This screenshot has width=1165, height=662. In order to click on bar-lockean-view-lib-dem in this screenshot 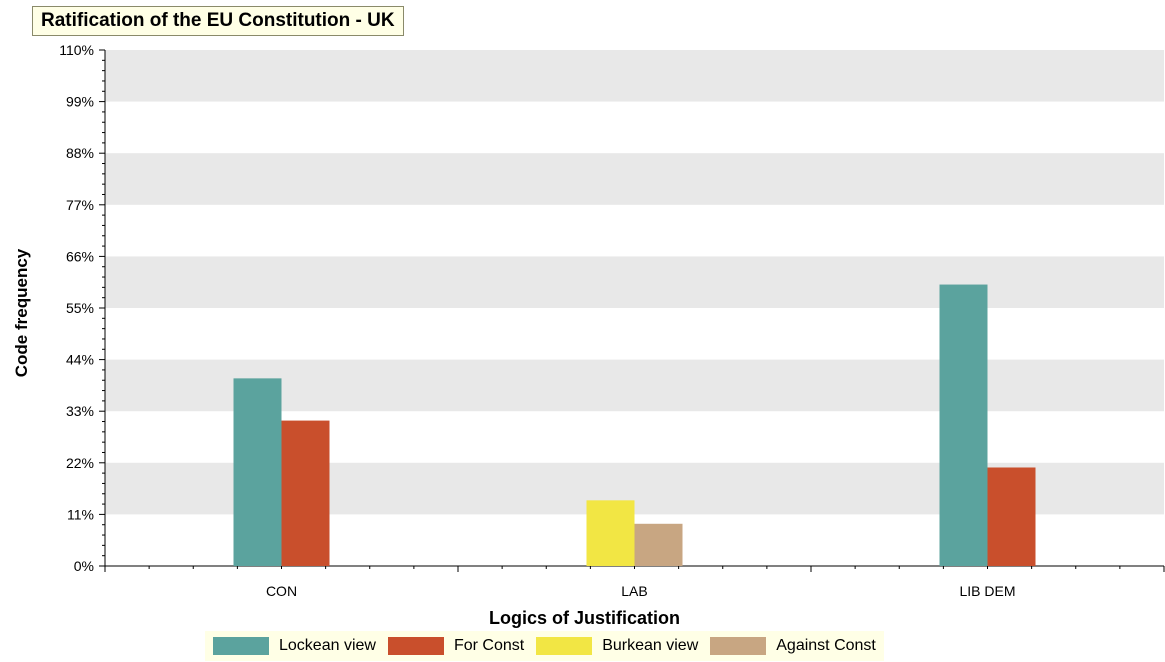, I will do `click(963, 425)`.